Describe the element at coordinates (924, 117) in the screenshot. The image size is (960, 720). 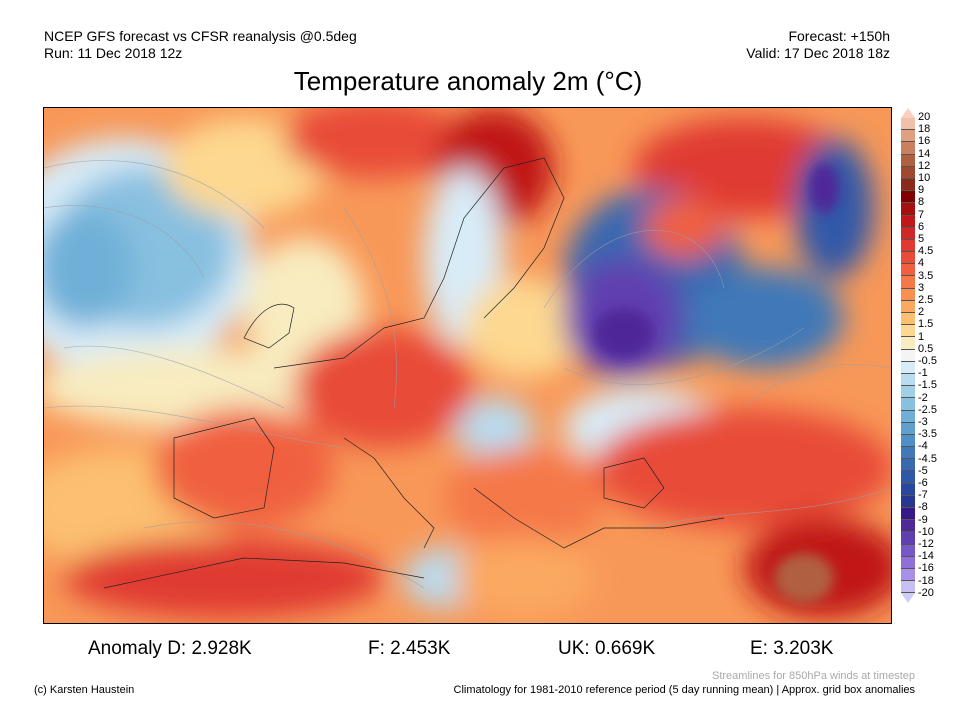
I see `colorbar-label: 20` at that location.